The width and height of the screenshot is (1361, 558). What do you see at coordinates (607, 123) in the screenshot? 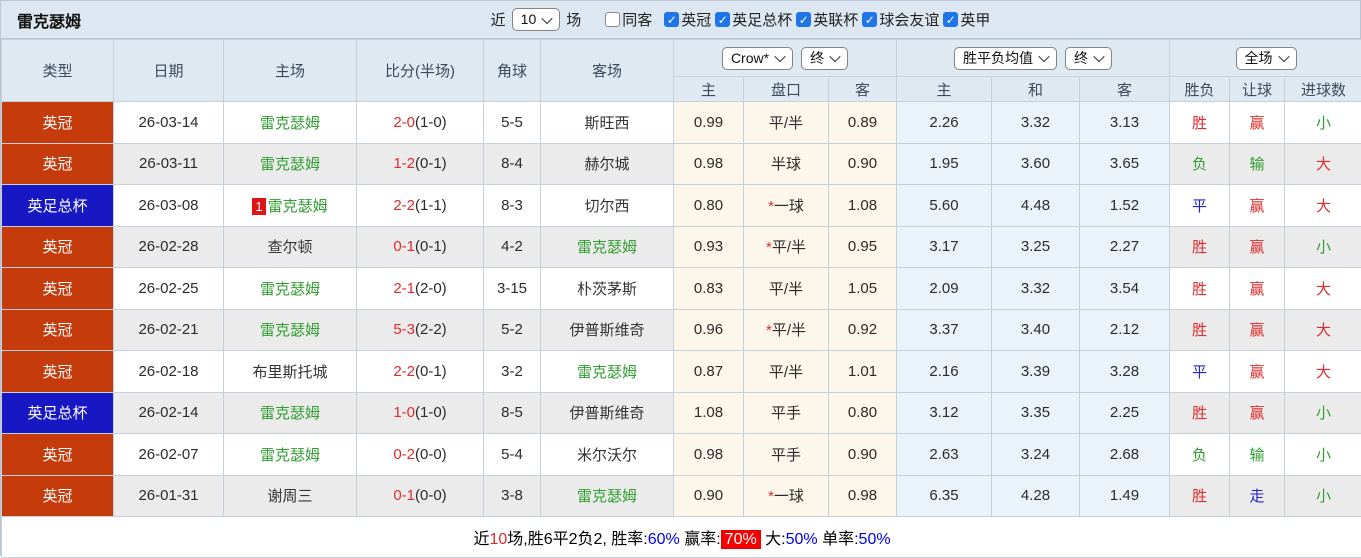
I see `away-team: 斯旺西` at bounding box center [607, 123].